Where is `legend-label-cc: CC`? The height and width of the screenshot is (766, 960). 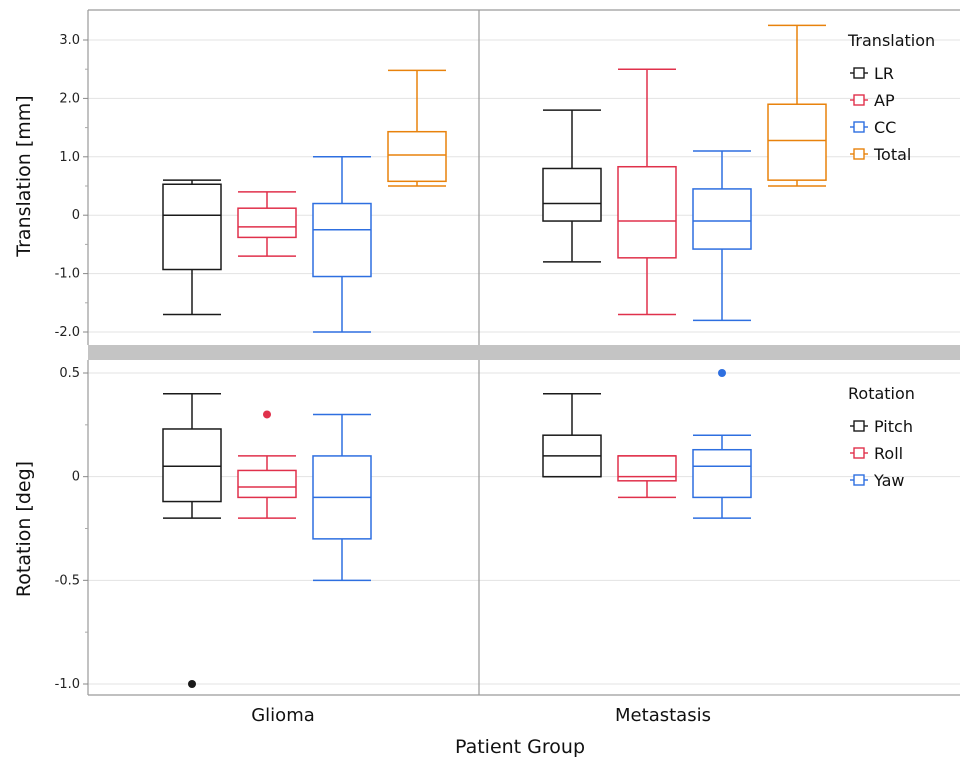 legend-label-cc: CC is located at coordinates (885, 127).